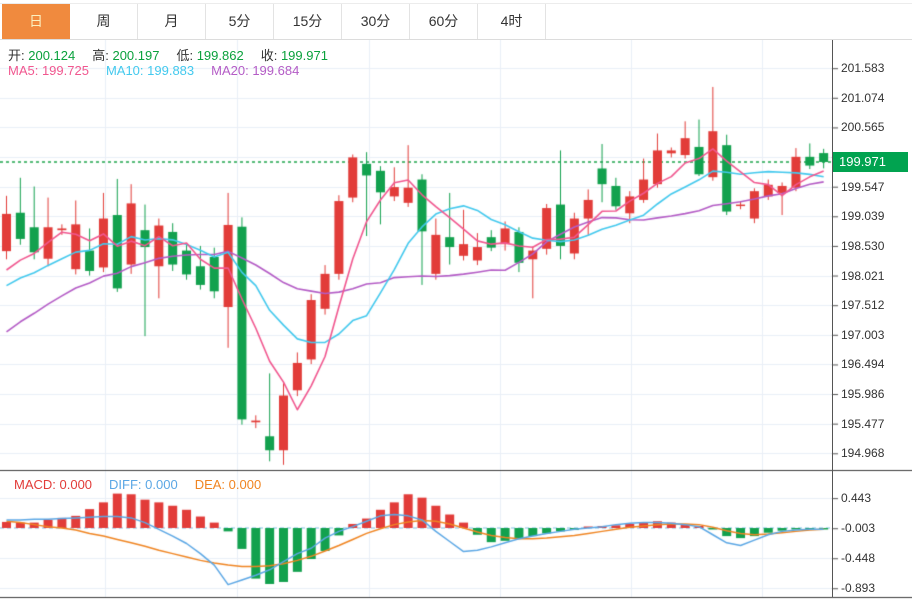 The width and height of the screenshot is (912, 601). Describe the element at coordinates (863, 364) in the screenshot. I see `price-axis-label: 196.494` at that location.